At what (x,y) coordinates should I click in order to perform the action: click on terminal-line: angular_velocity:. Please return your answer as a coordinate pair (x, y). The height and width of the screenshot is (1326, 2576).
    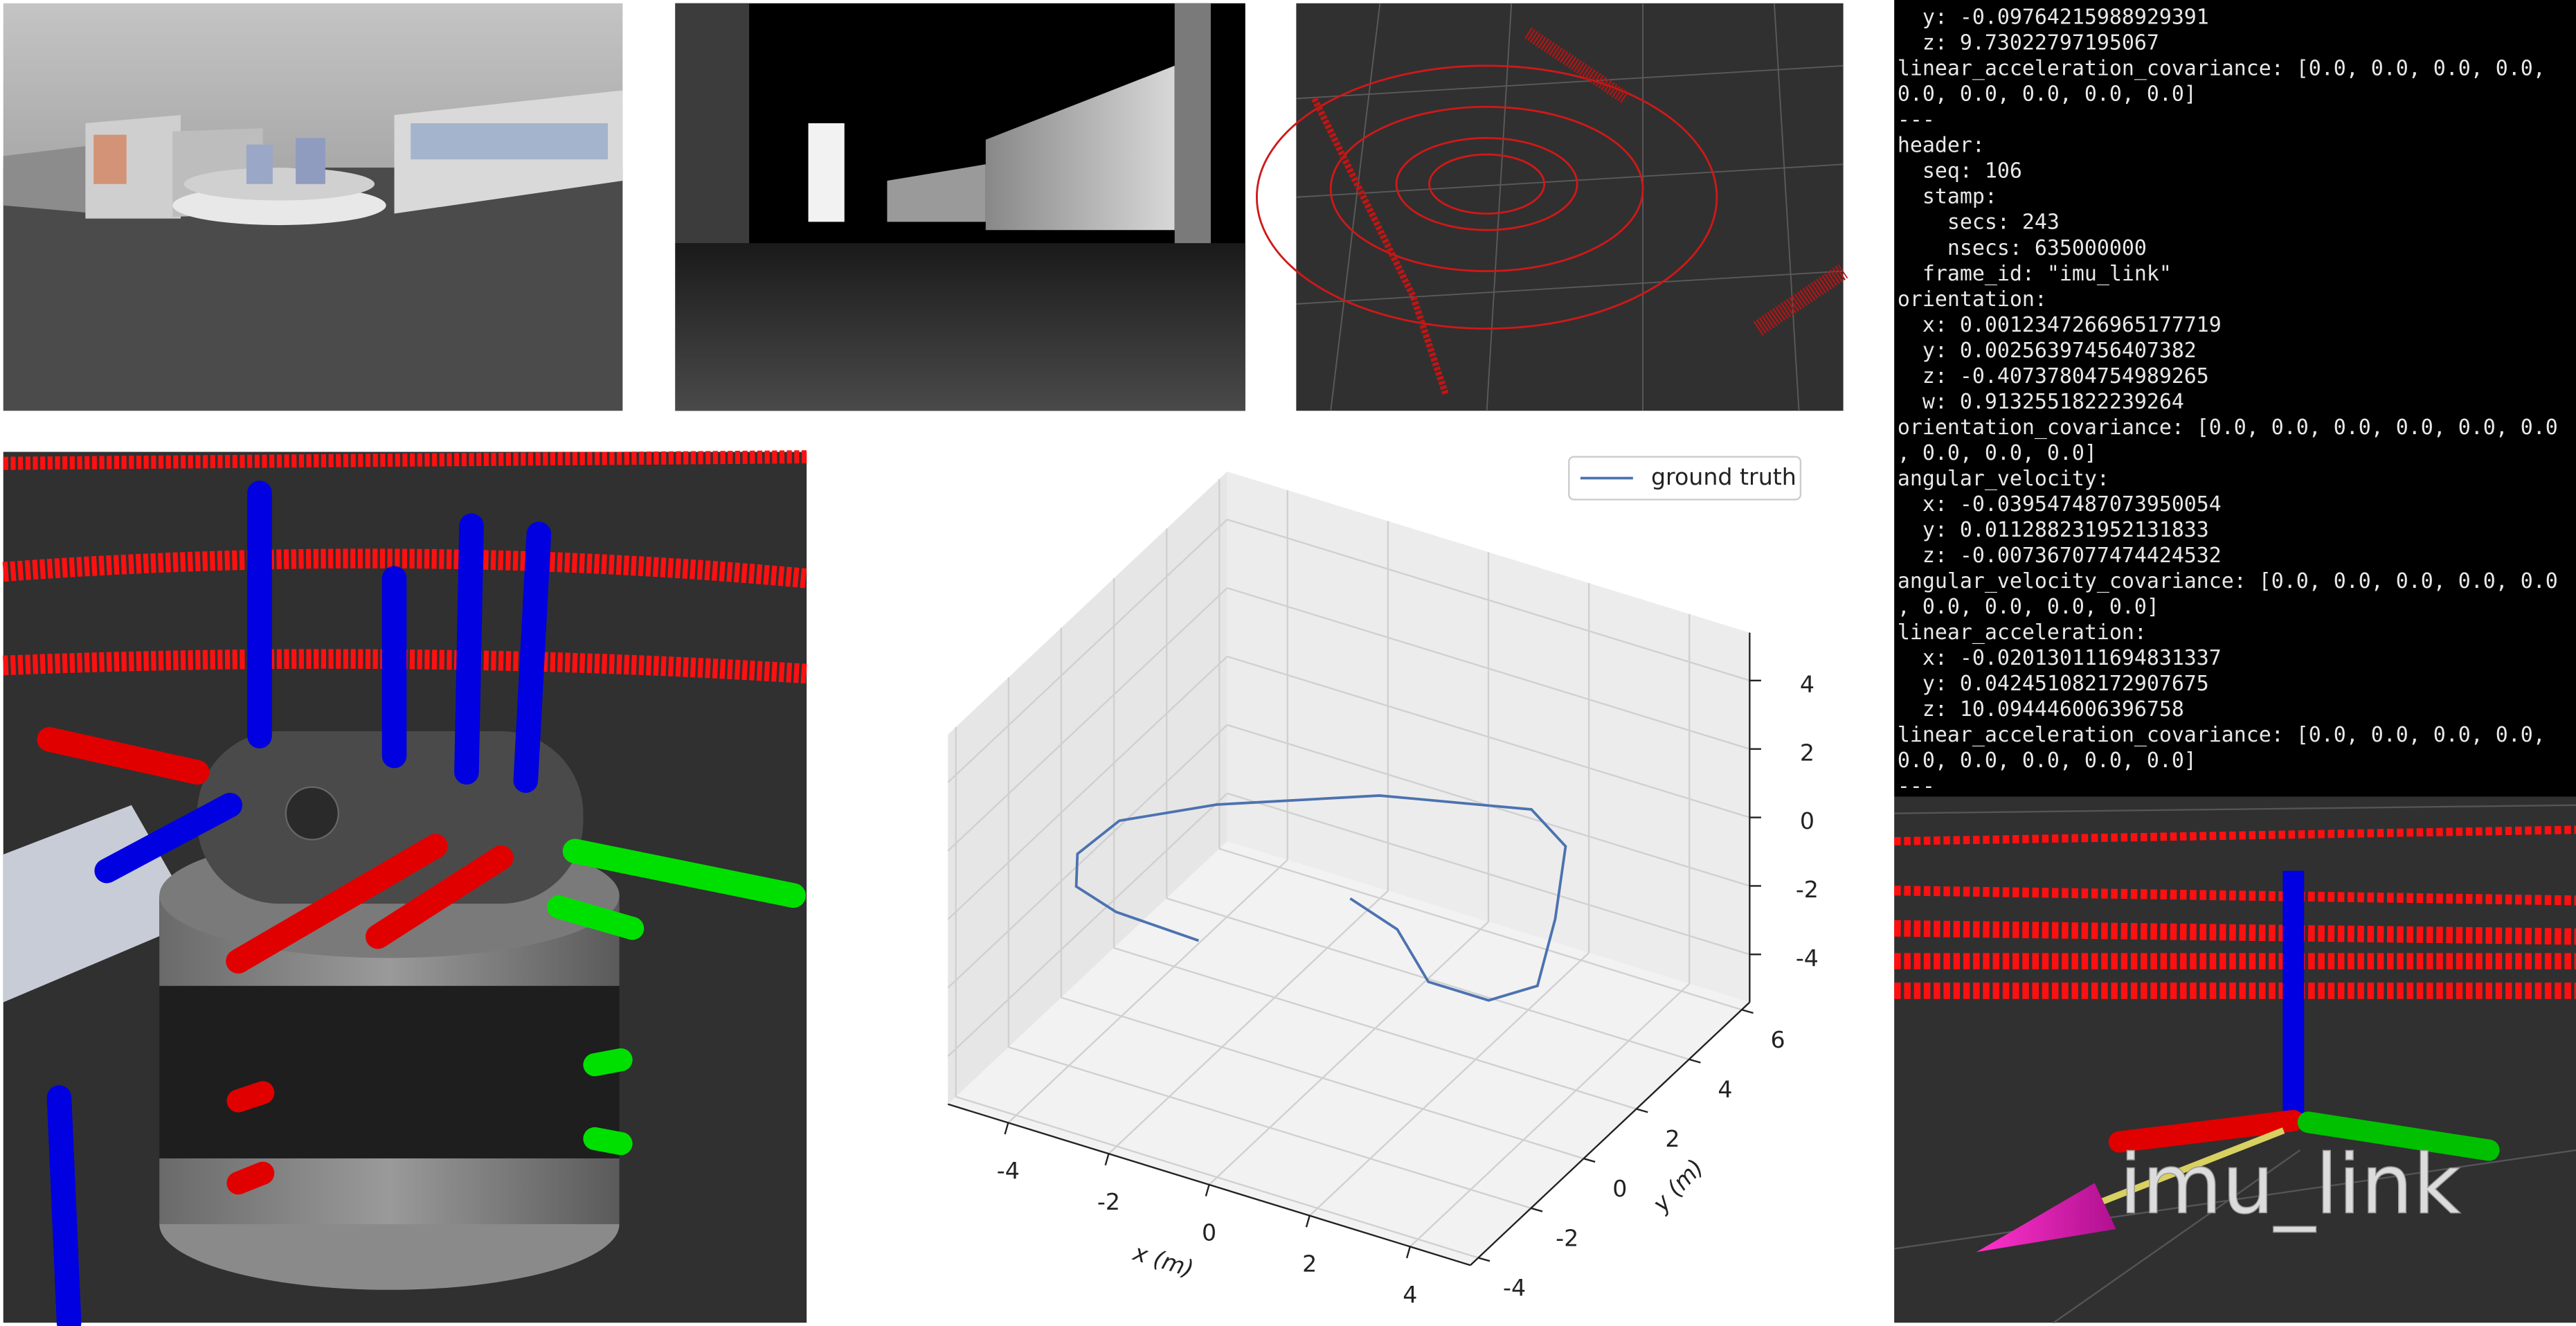
    Looking at the image, I should click on (2003, 479).